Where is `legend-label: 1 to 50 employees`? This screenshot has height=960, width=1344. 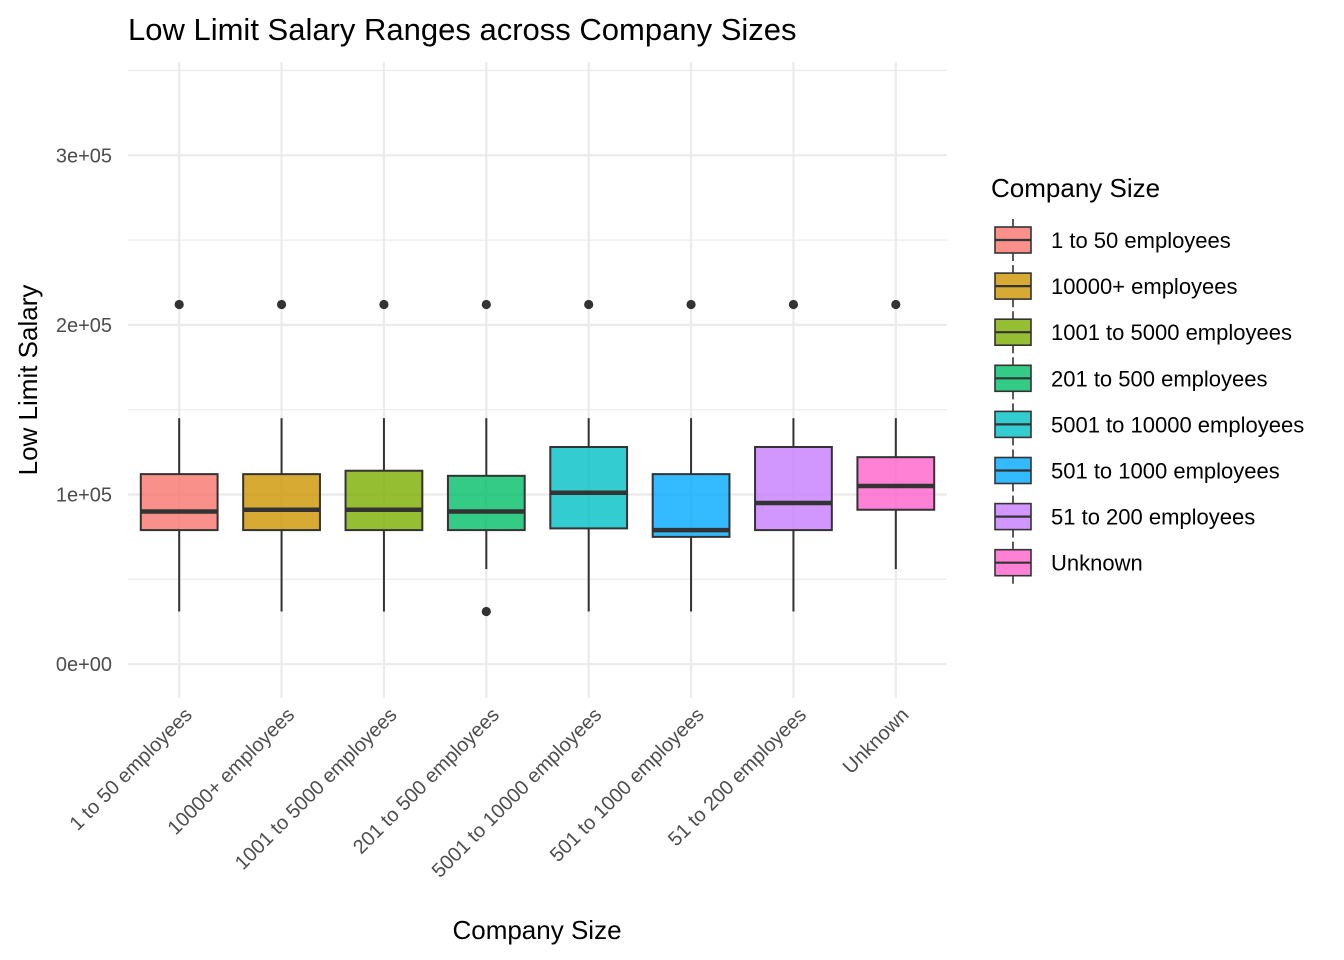
legend-label: 1 to 50 employees is located at coordinates (1141, 240).